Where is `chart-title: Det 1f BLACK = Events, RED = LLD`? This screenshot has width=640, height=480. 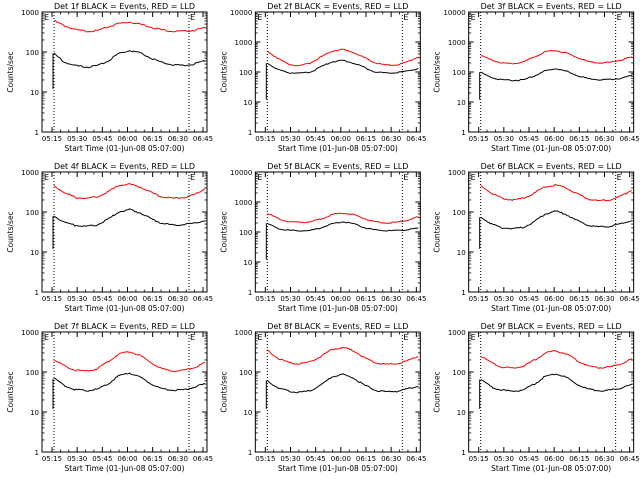 chart-title: Det 1f BLACK = Events, RED = LLD is located at coordinates (124, 6).